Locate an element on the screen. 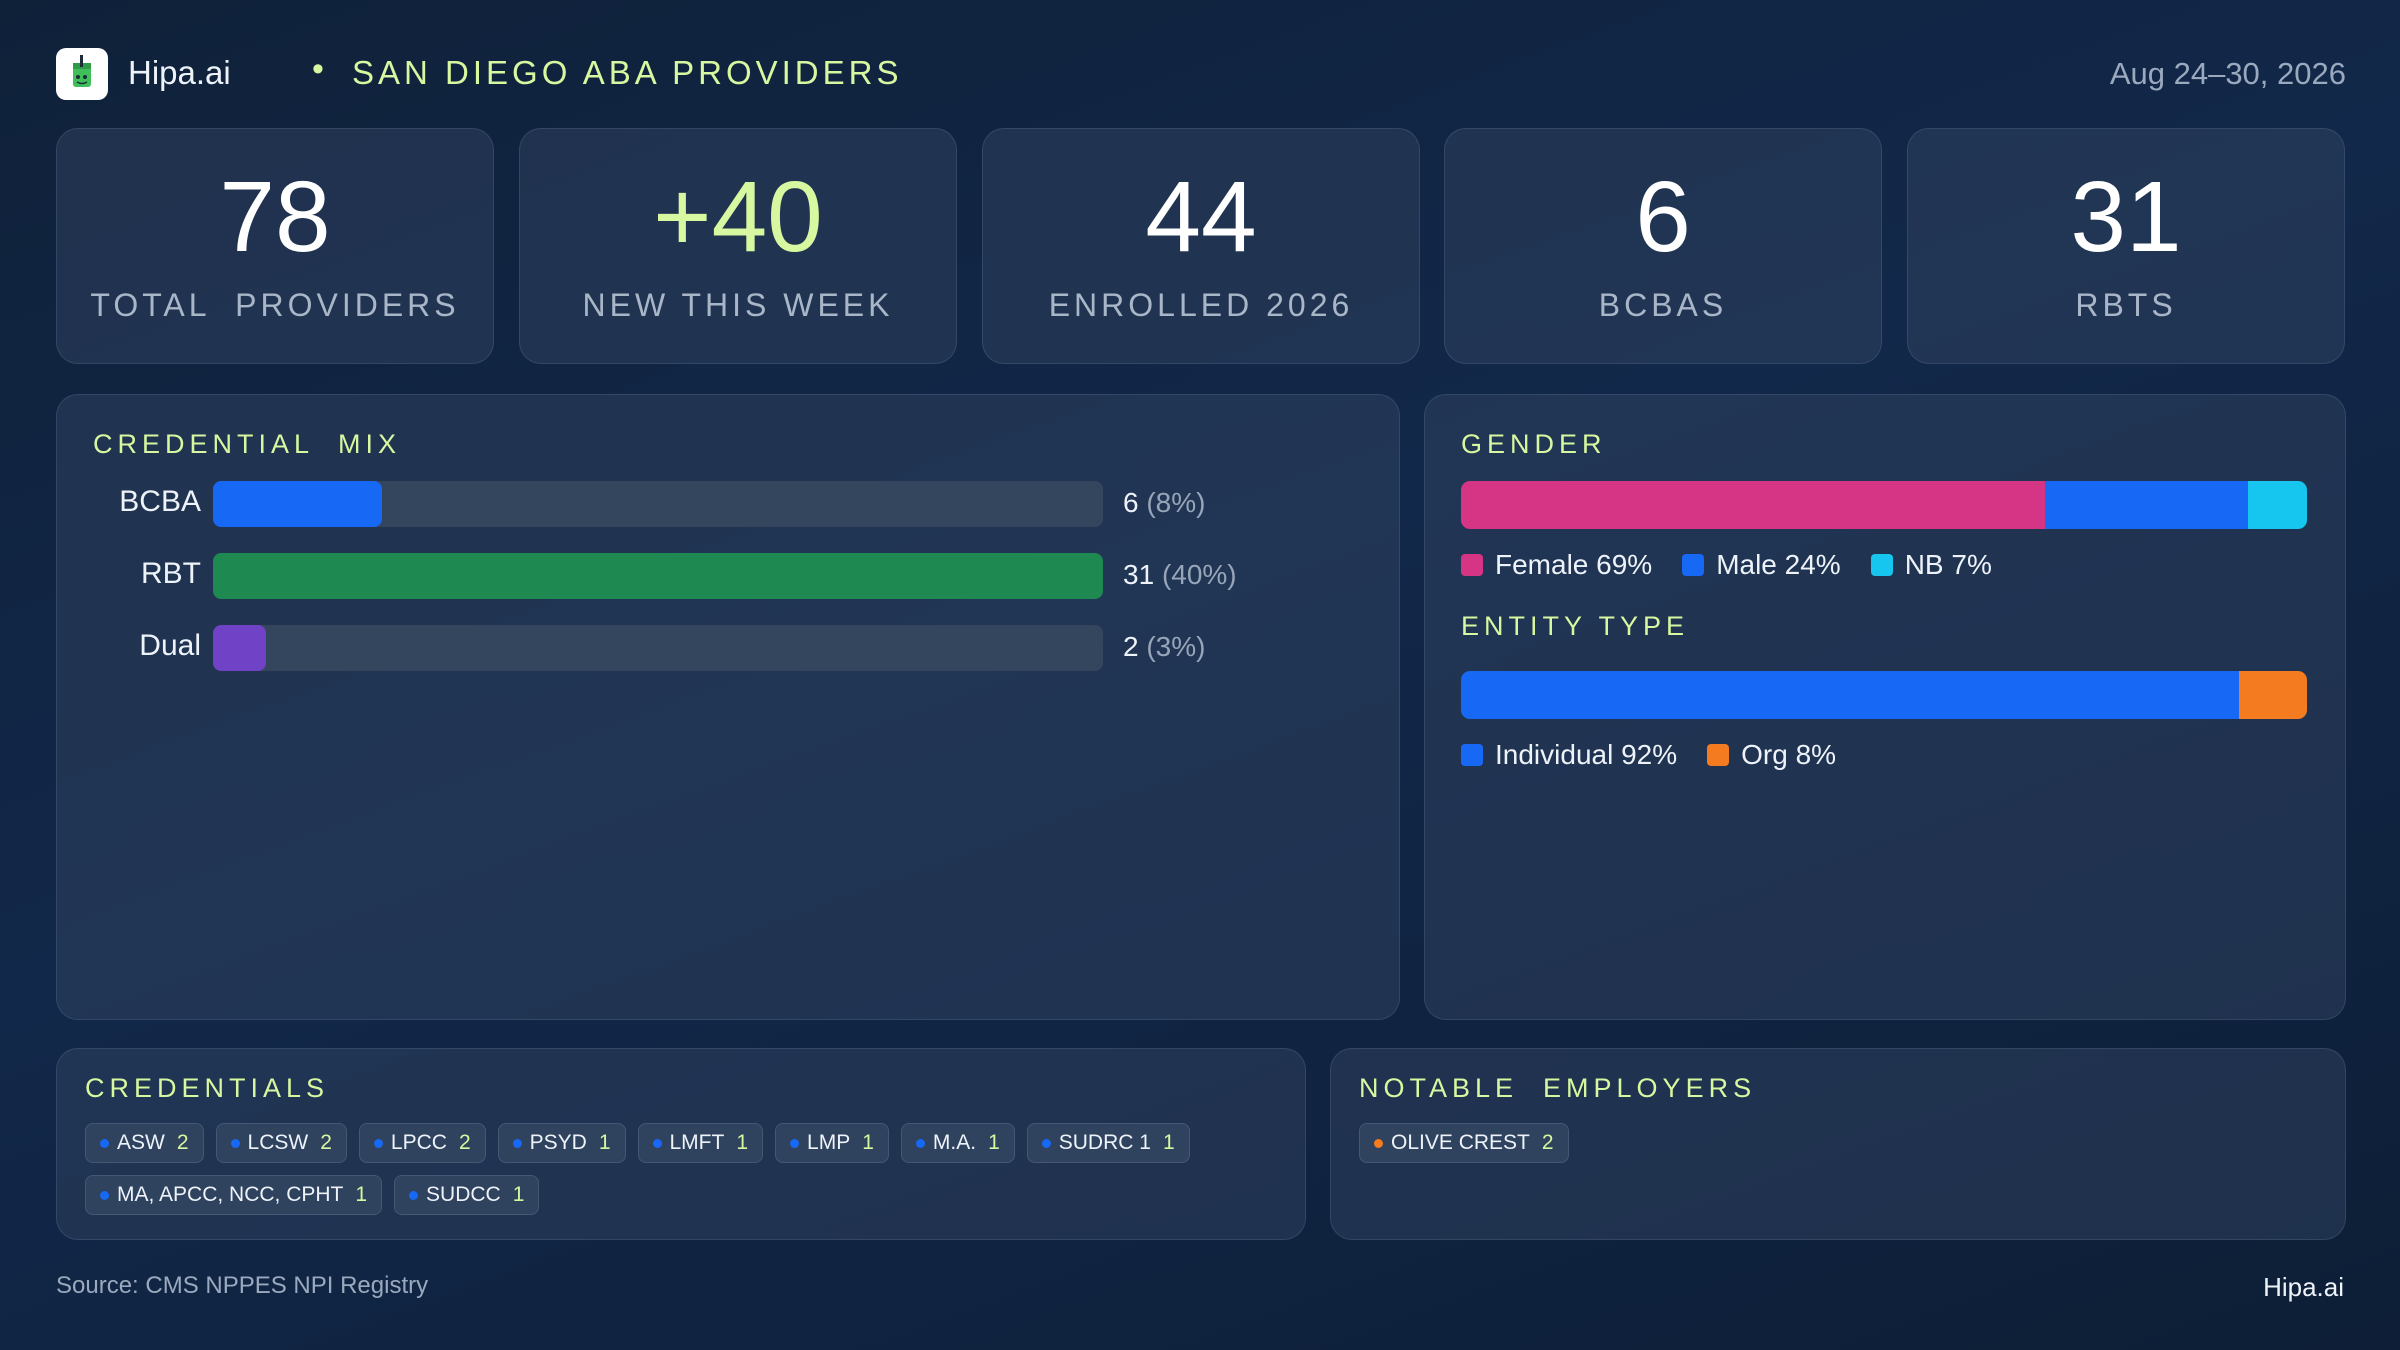  kpi-card-total-providers: 78 TOTAL PROVIDERS is located at coordinates (275, 246).